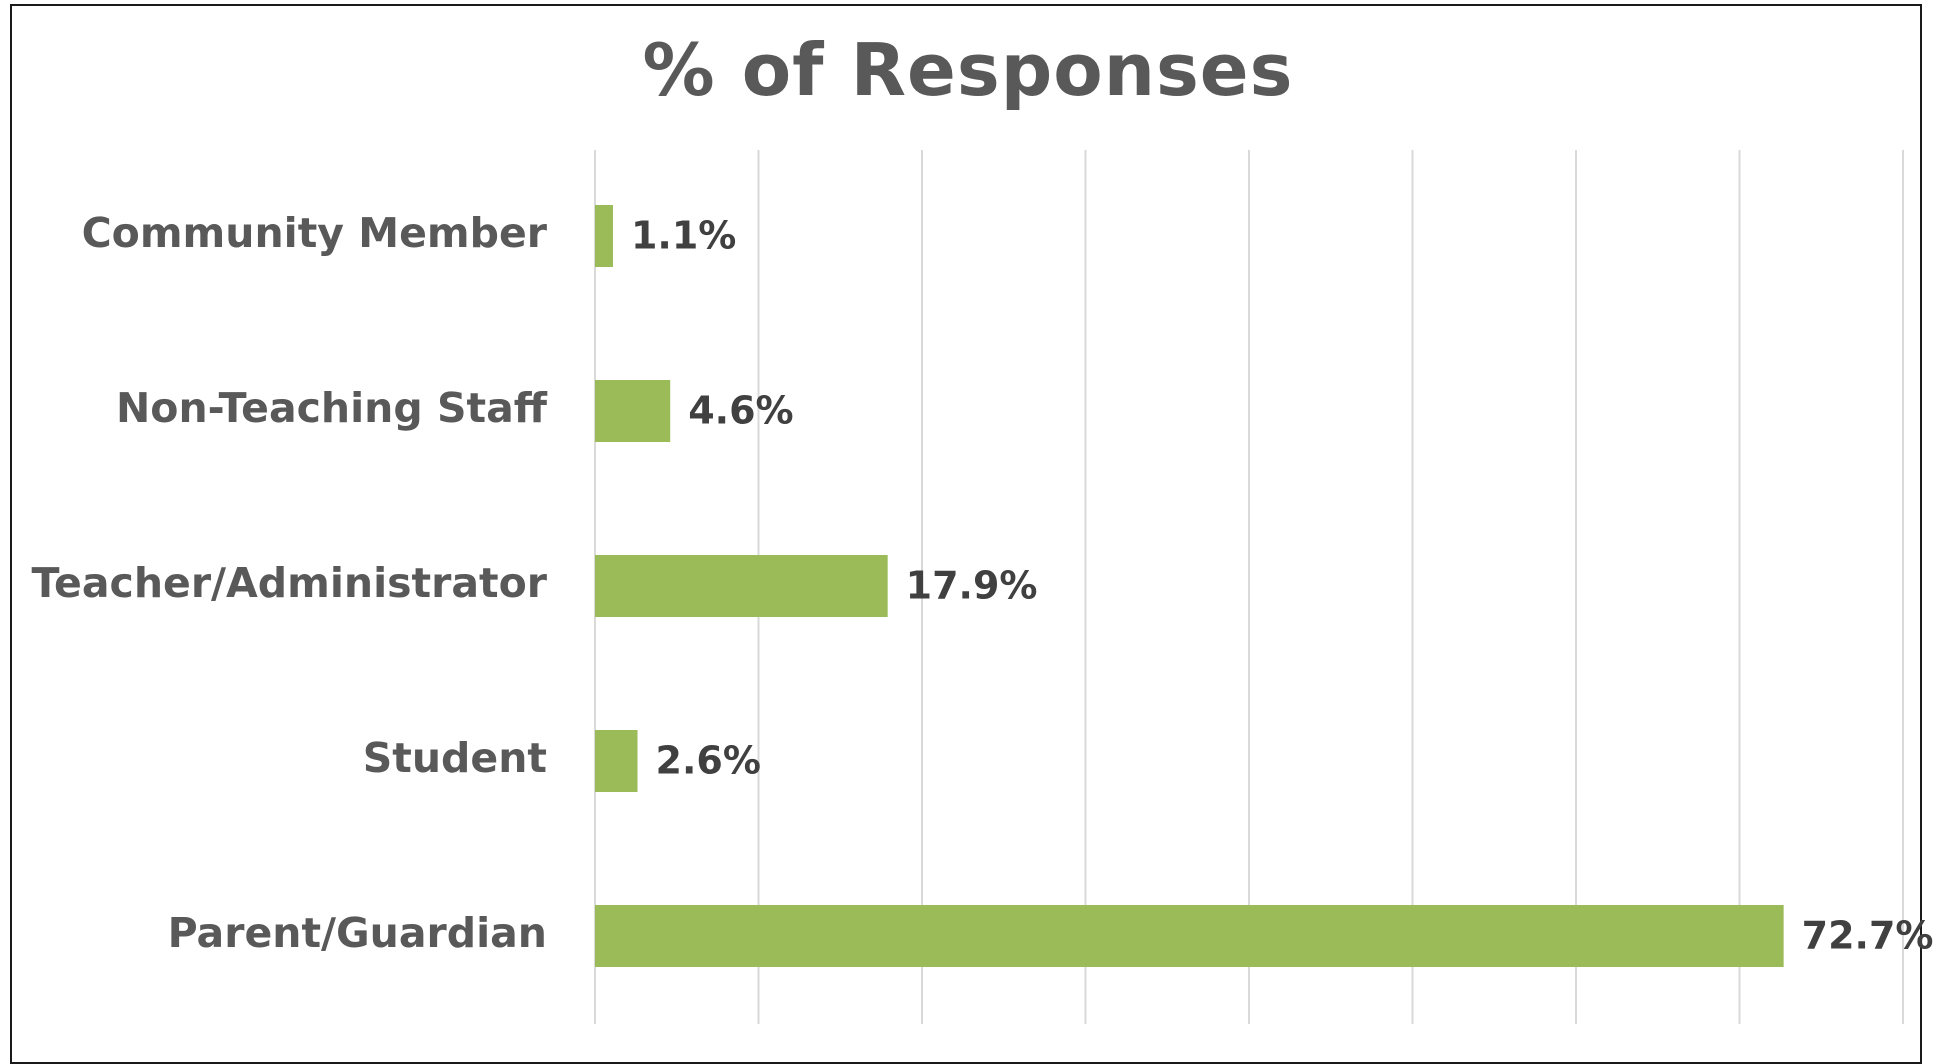 Image resolution: width=1936 pixels, height=1064 pixels. I want to click on value-label-0: 1.1%, so click(683, 236).